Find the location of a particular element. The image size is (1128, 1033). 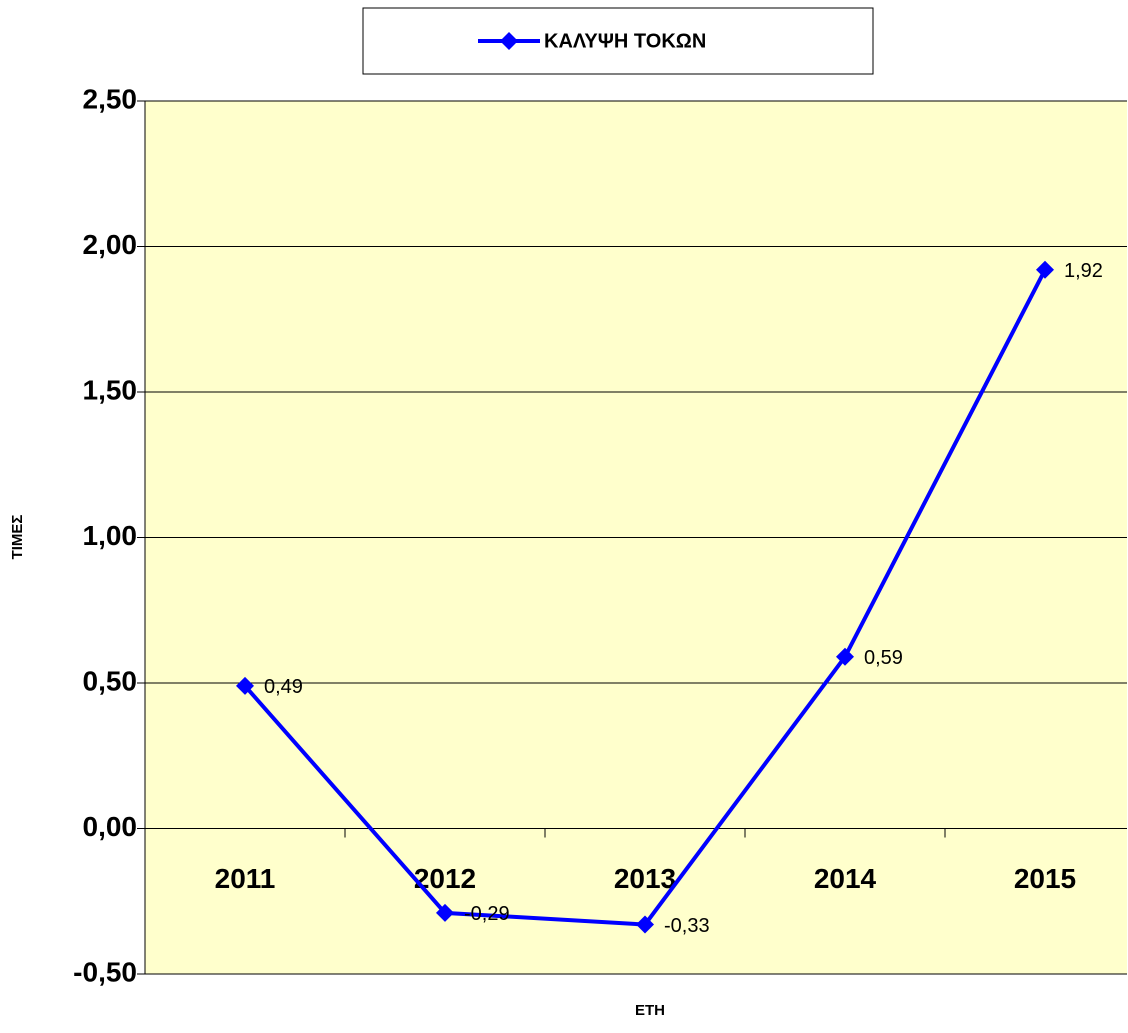

y-tick-label: 2,50 is located at coordinates (110, 98).